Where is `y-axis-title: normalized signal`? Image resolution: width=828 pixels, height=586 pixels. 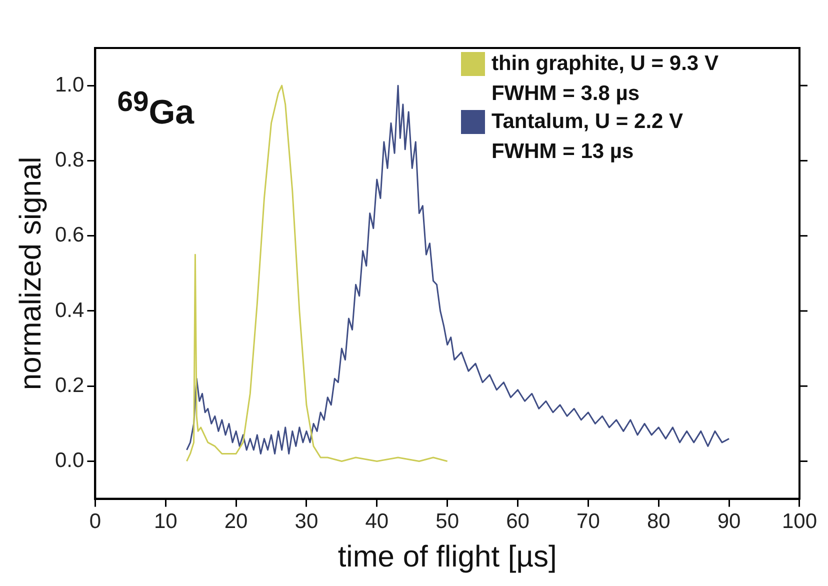 y-axis-title: normalized signal is located at coordinates (31, 273).